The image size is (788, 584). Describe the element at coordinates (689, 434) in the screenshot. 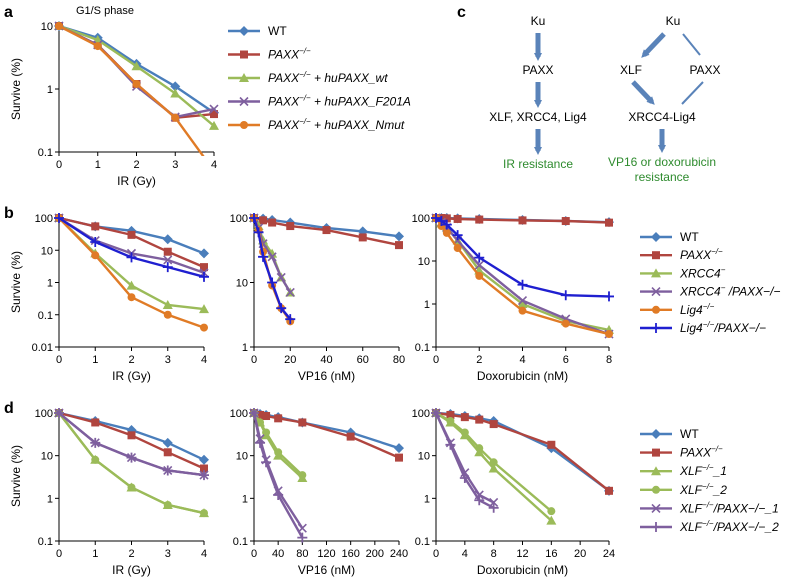

I see `legend-label-wt: WT` at that location.